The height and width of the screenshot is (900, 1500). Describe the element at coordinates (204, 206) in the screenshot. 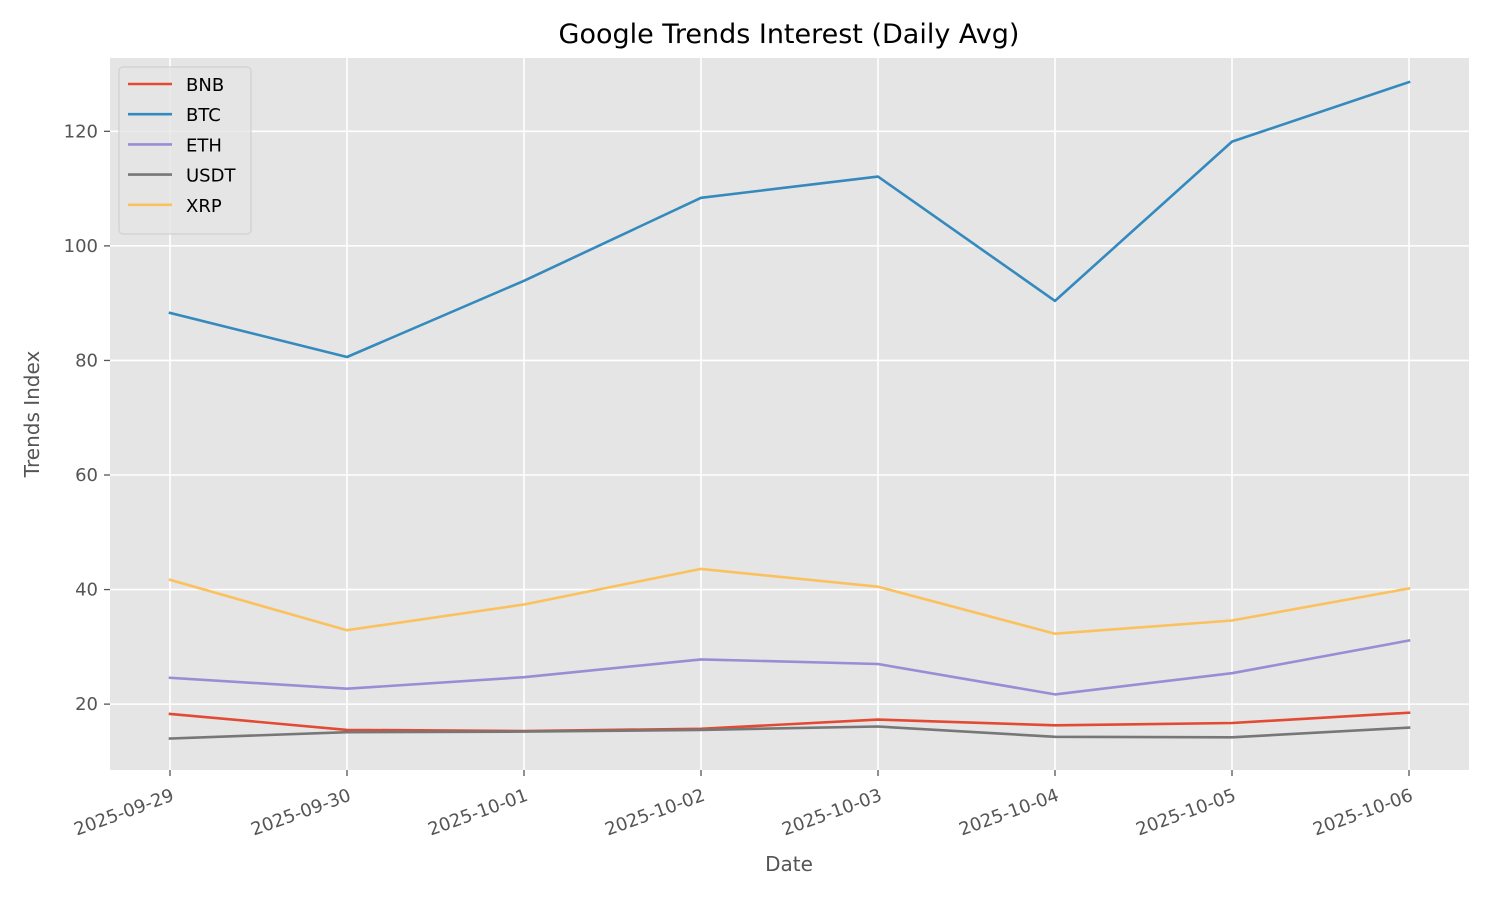

I see `legend-label-xrp: XRP` at that location.